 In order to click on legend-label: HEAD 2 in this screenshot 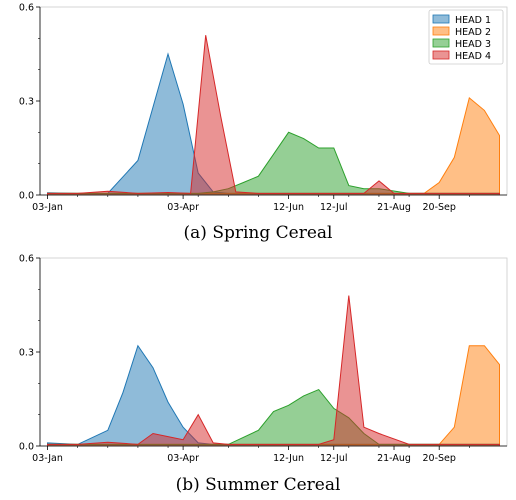, I will do `click(473, 32)`.